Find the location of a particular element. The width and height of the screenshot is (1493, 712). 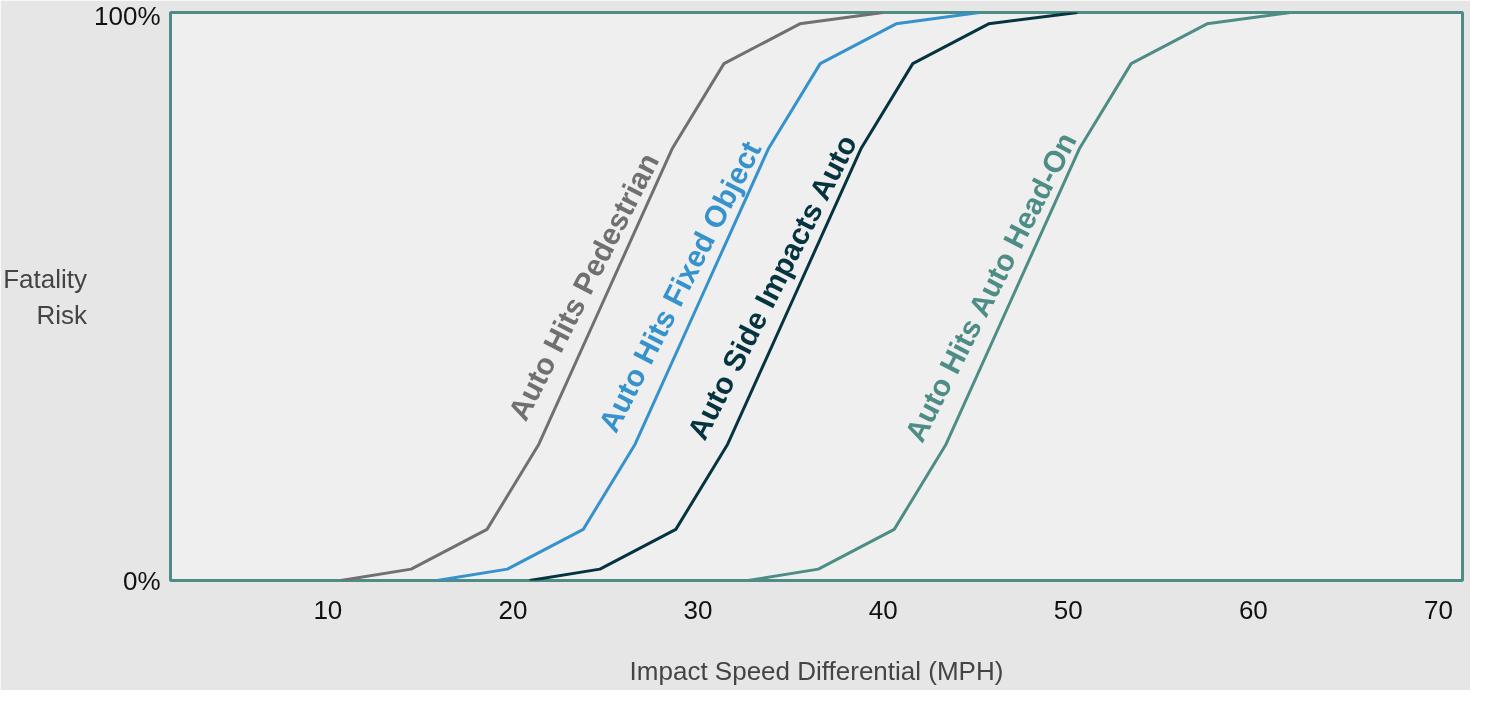

x-tick-label: 30 is located at coordinates (698, 609).